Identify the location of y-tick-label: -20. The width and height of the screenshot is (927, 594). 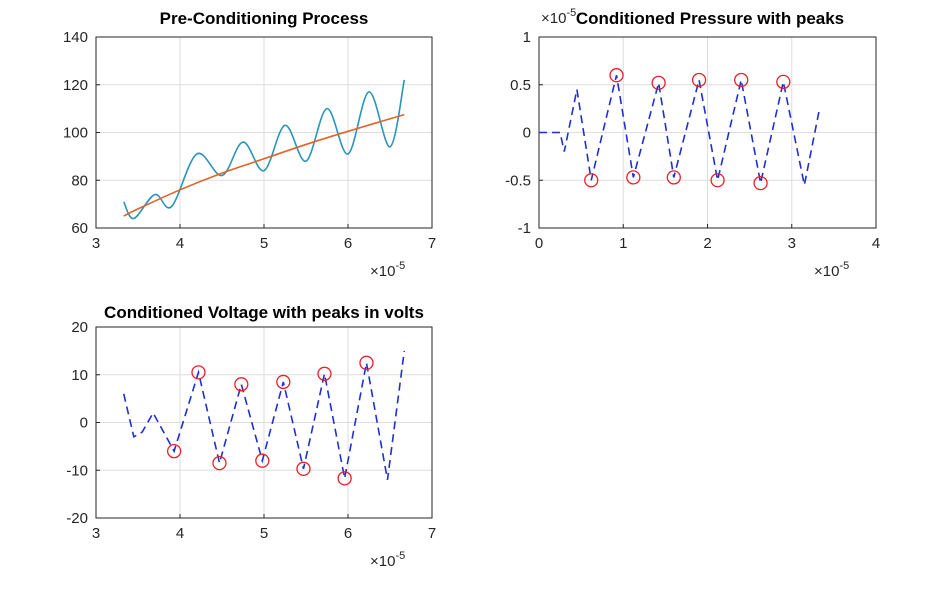
(77, 518).